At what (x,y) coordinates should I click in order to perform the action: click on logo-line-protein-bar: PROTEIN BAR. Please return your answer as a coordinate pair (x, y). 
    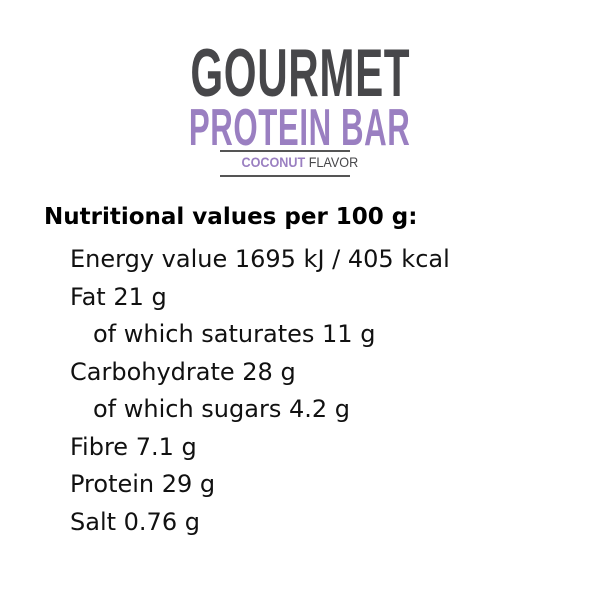
    Looking at the image, I should click on (300, 128).